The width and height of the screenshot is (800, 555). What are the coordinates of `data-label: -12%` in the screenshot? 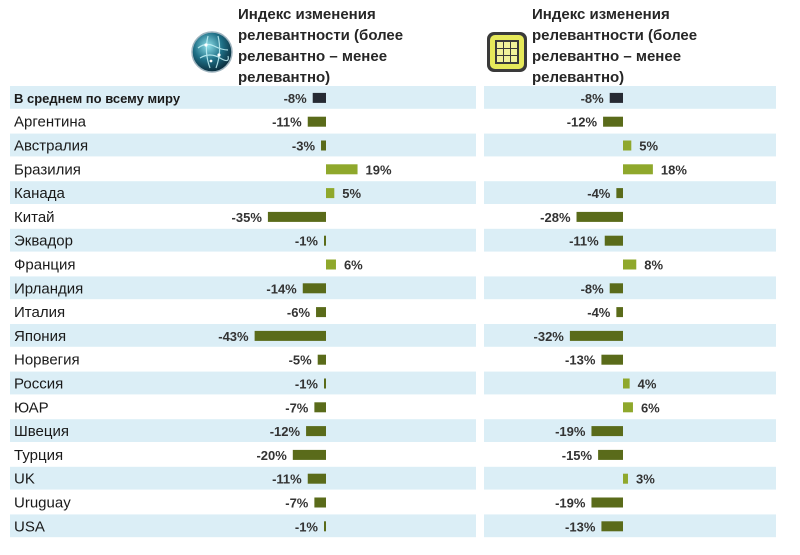 It's located at (285, 431).